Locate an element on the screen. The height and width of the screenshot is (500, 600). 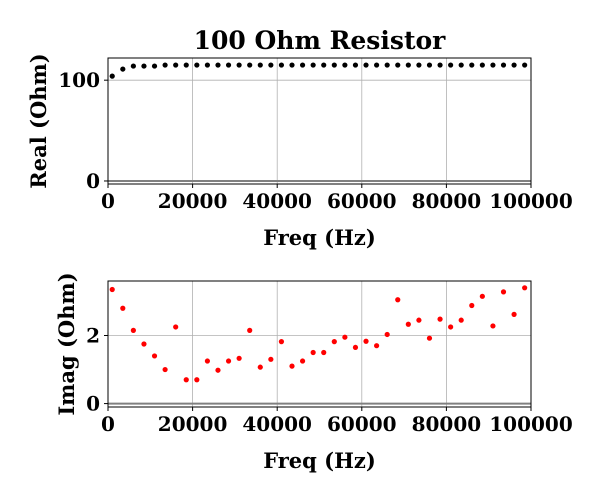
y-axis-label: Imag (Ohm) is located at coordinates (66, 343).